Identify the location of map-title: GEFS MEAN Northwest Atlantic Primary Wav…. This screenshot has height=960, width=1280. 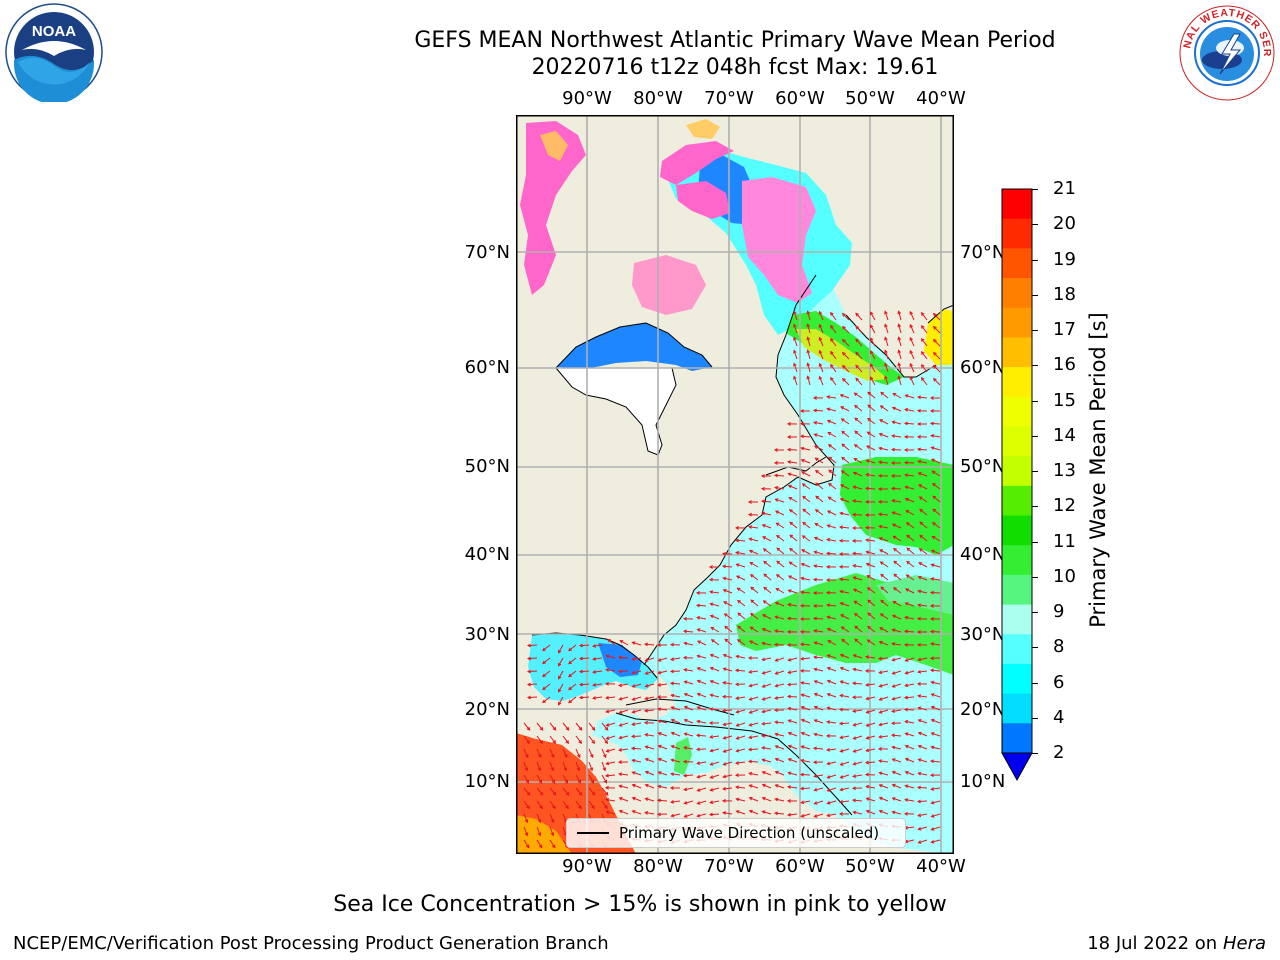
(735, 40).